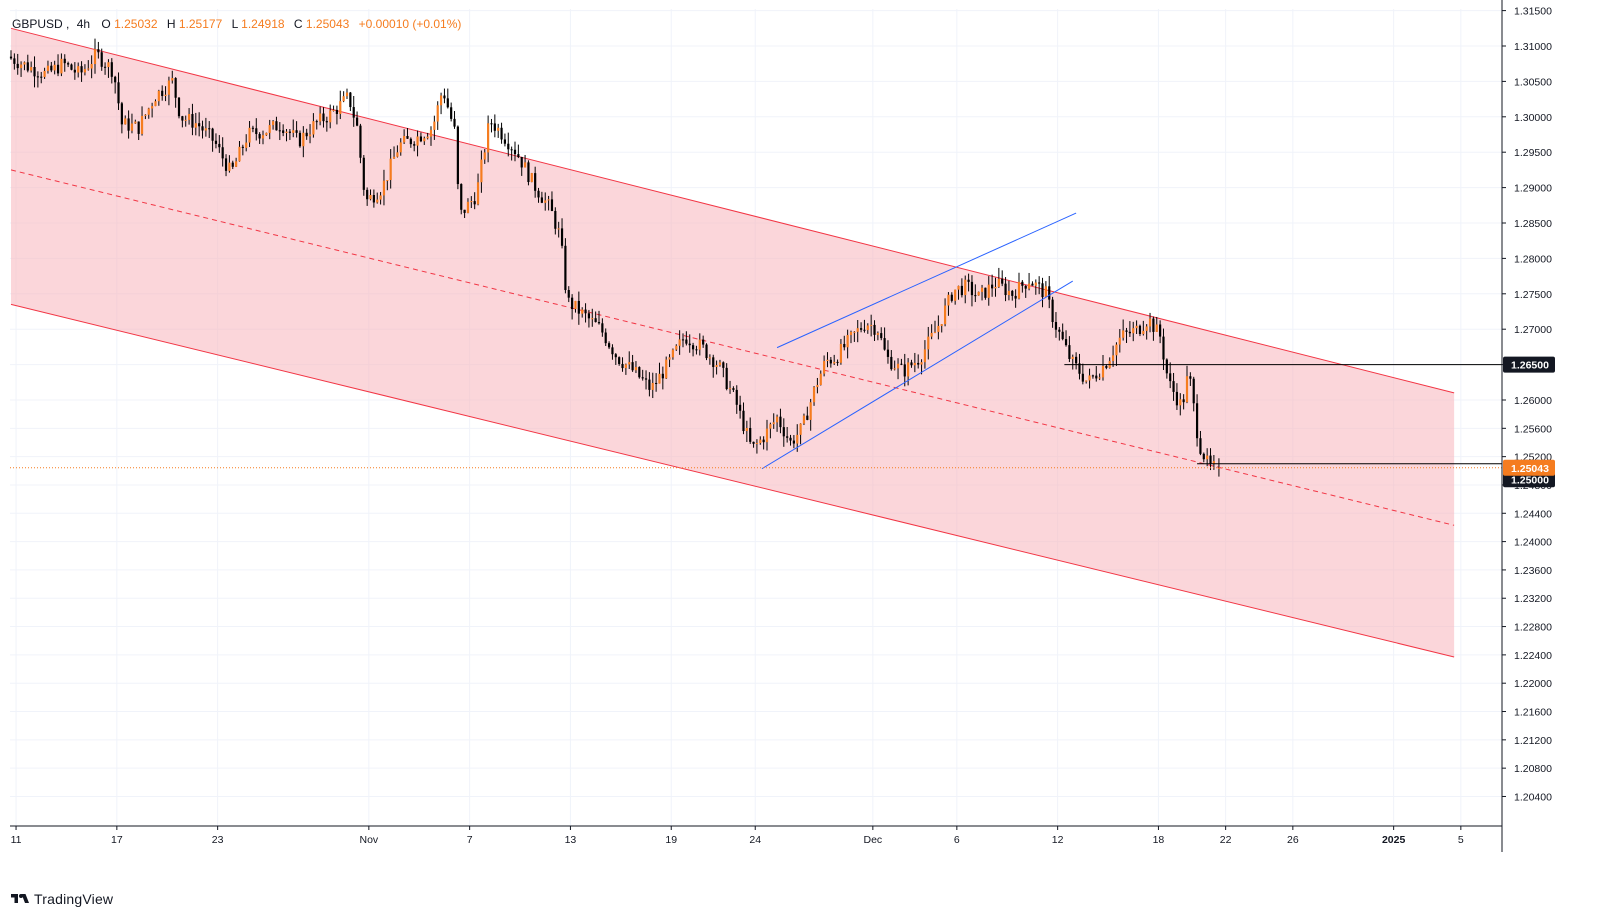 Image resolution: width=1613 pixels, height=913 pixels. Describe the element at coordinates (298, 24) in the screenshot. I see `close-key: C` at that location.